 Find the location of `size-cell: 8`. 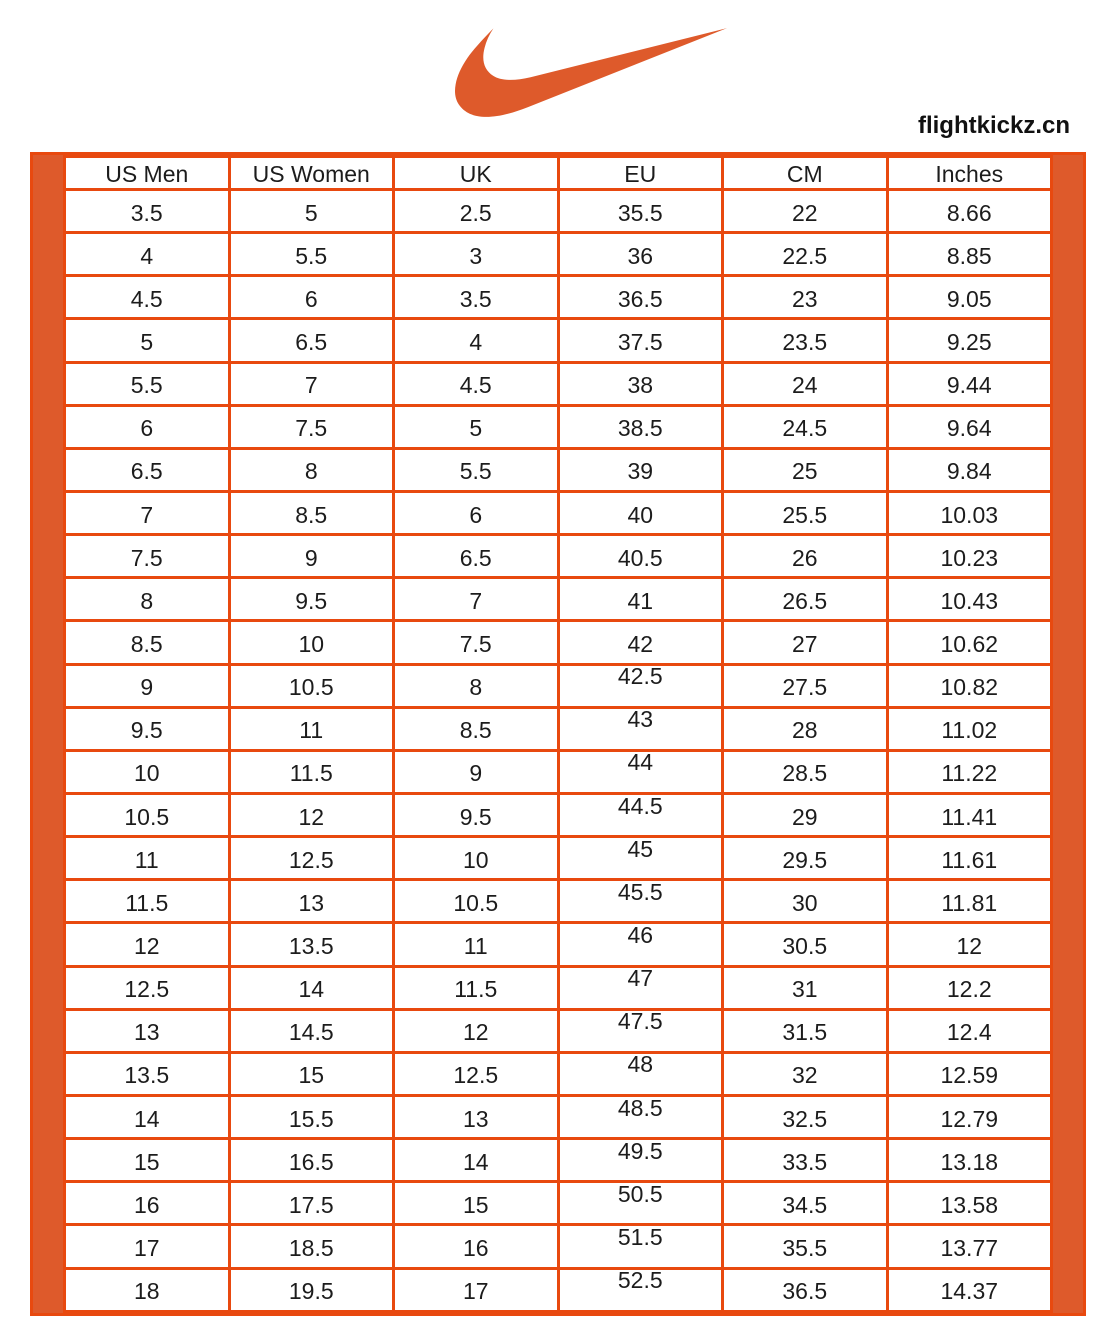

size-cell: 8 is located at coordinates (476, 685).